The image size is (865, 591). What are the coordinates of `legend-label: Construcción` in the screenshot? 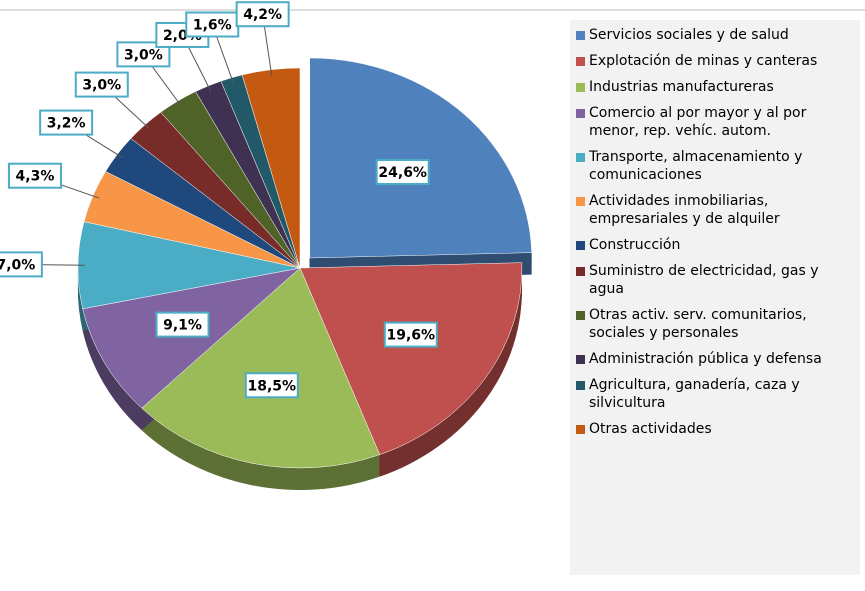 It's located at (635, 245).